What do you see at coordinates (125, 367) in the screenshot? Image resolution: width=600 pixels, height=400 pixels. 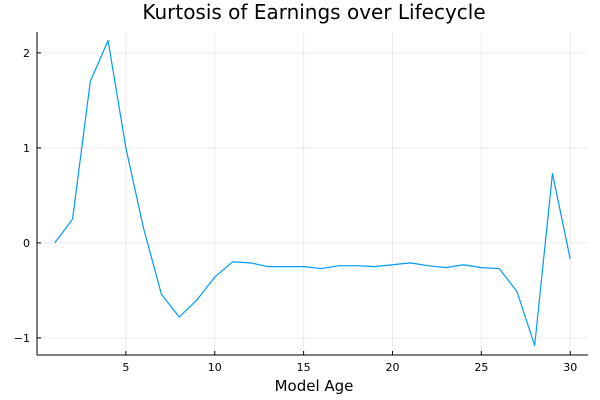 I see `x-tick-label: 5` at bounding box center [125, 367].